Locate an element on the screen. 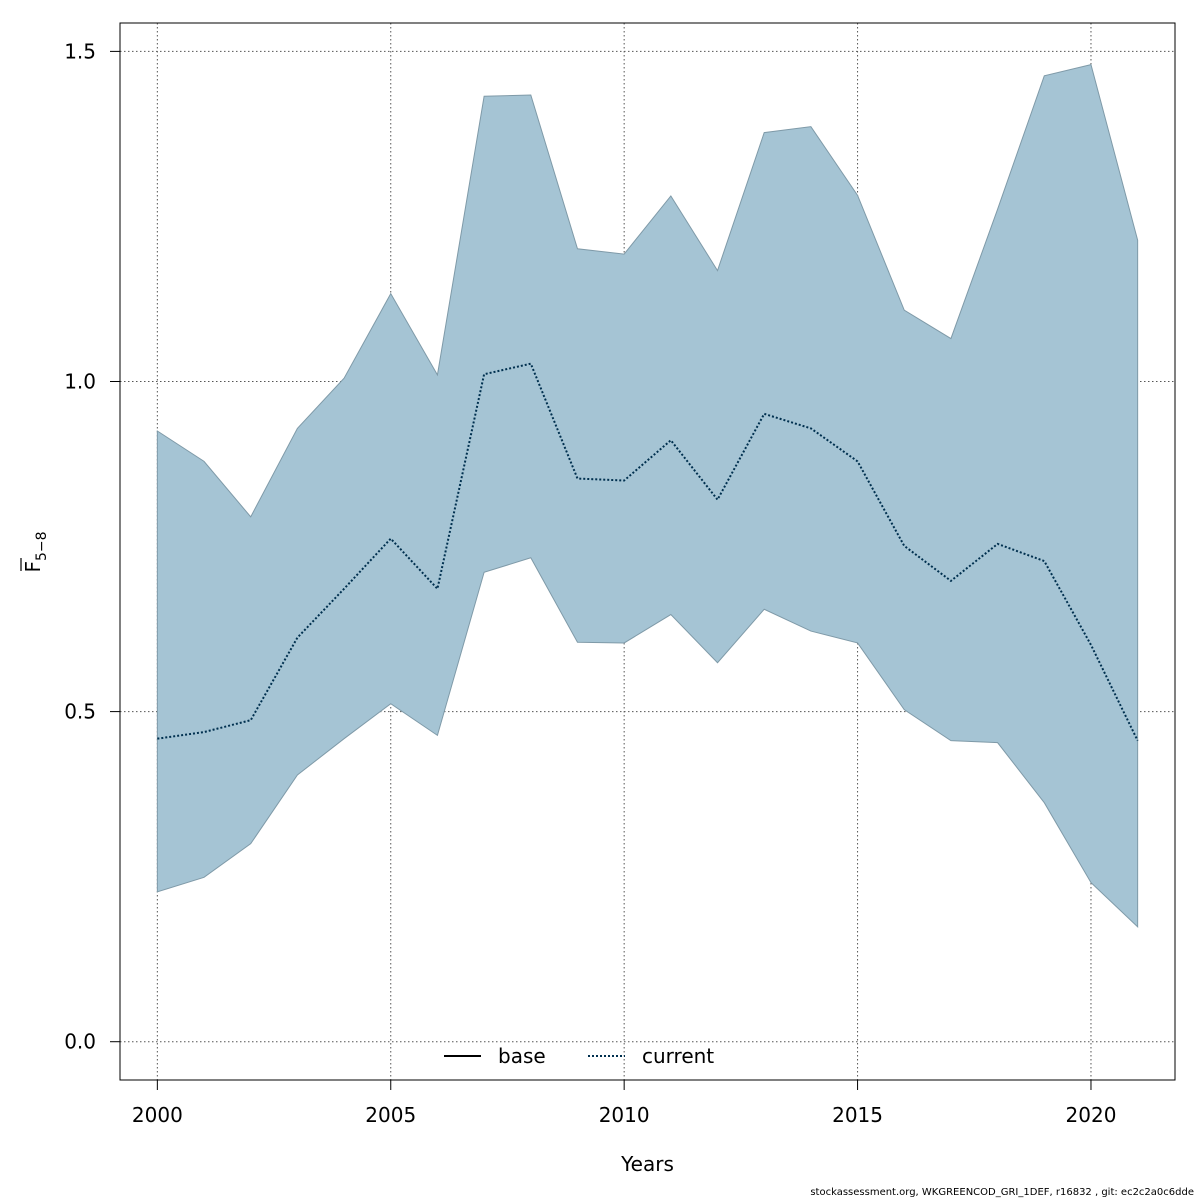  y-tick-label: 1.0 is located at coordinates (80, 381).